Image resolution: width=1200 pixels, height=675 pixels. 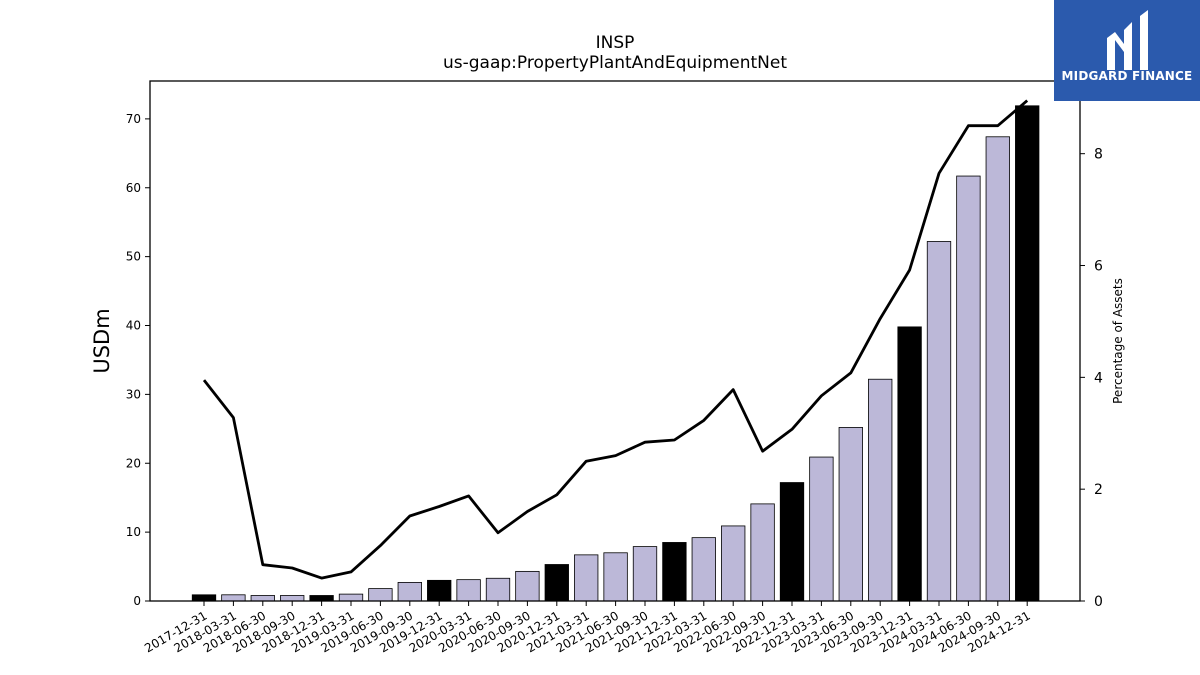 What do you see at coordinates (133, 257) in the screenshot?
I see `y-tick-label: 50` at bounding box center [133, 257].